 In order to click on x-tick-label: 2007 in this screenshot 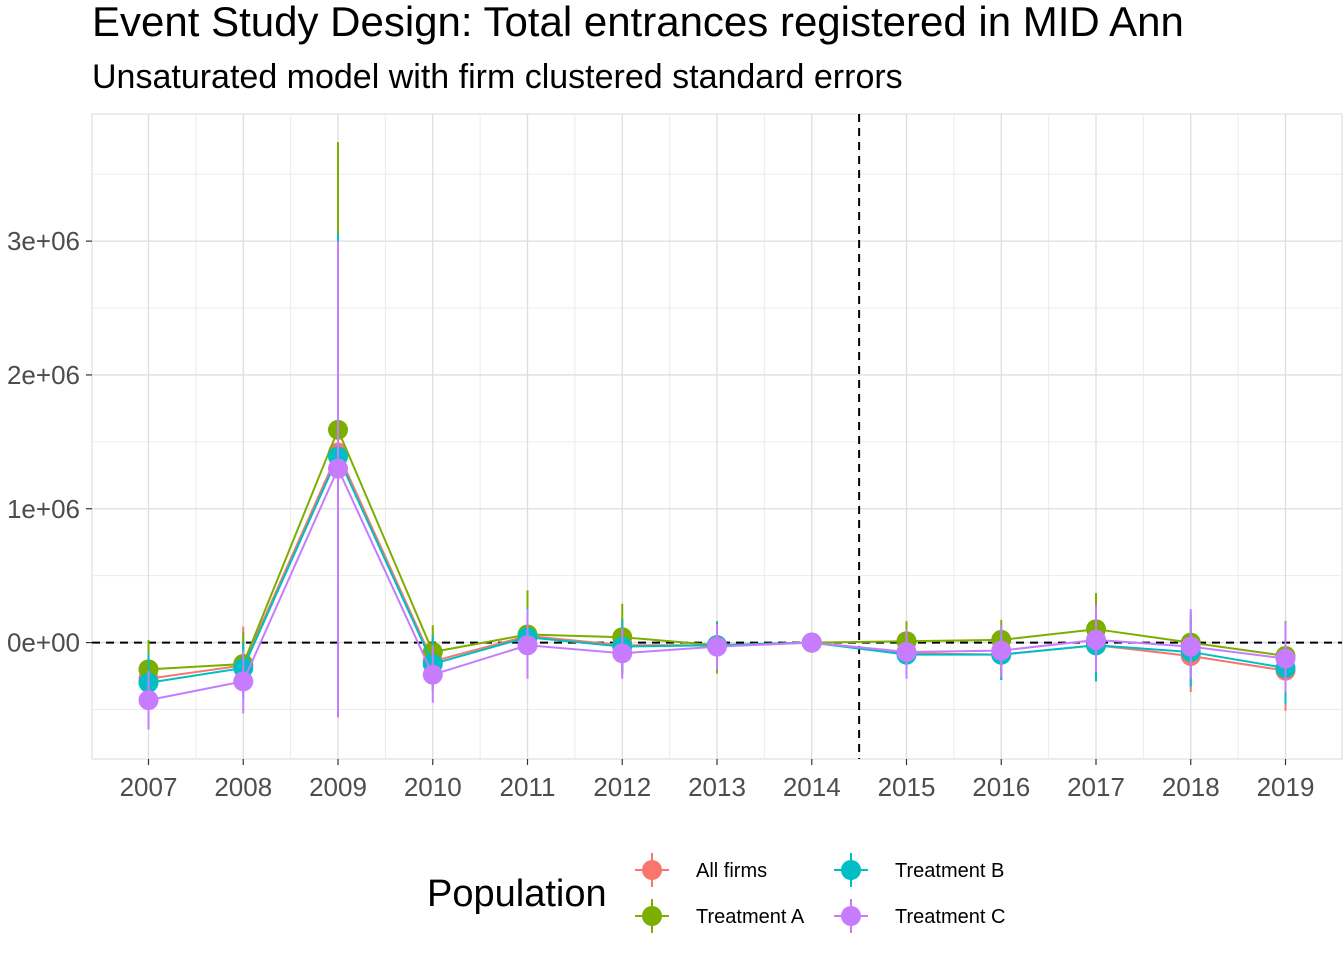, I will do `click(149, 787)`.